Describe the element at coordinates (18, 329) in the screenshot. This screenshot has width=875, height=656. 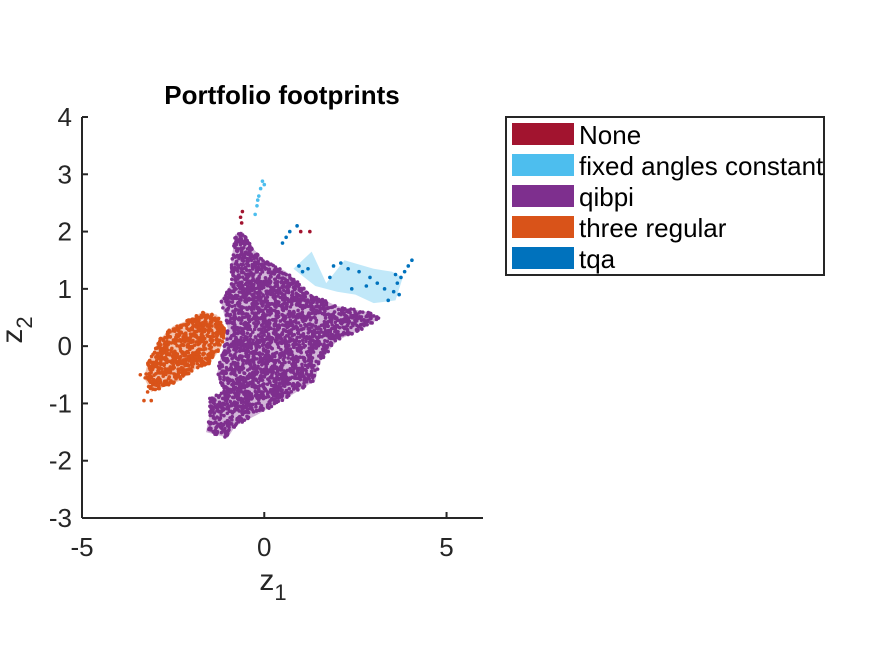
I see `y-axis-label: z2` at that location.